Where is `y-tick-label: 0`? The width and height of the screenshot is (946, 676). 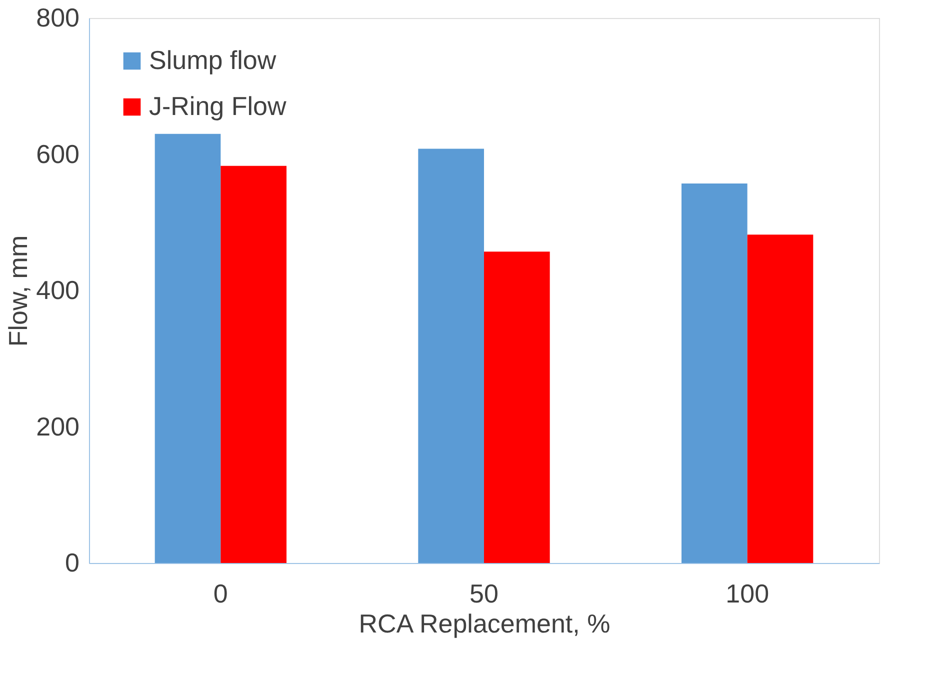
y-tick-label: 0 is located at coordinates (72, 563).